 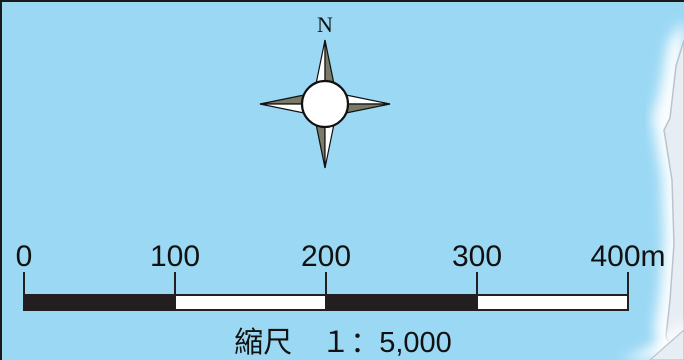 I want to click on scale-label-400: 400m, so click(x=627, y=256).